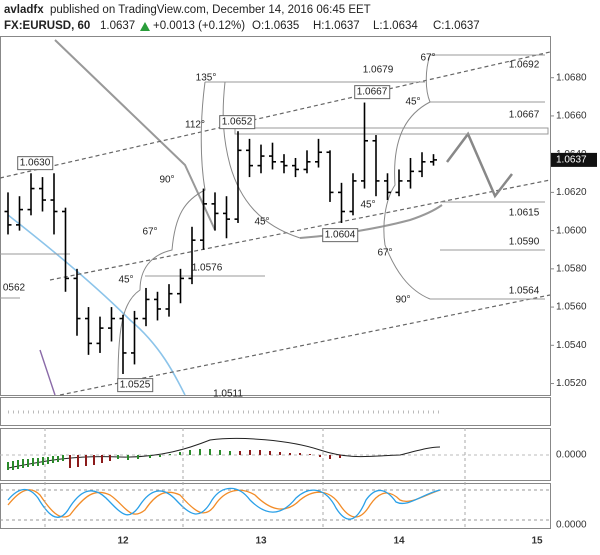 The height and width of the screenshot is (555, 600). What do you see at coordinates (145, 26) in the screenshot?
I see `up-arrow` at bounding box center [145, 26].